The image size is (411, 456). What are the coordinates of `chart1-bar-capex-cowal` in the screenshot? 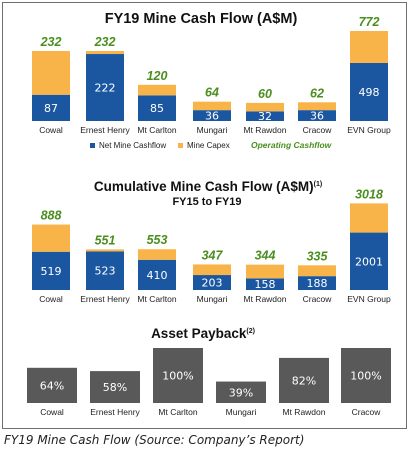 It's located at (51, 73).